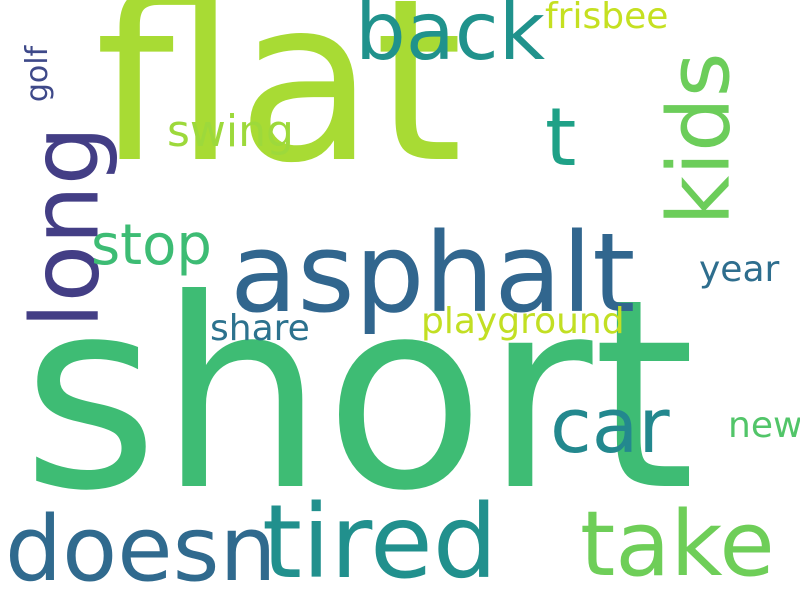 Image resolution: width=800 pixels, height=600 pixels. I want to click on word-back: back, so click(450, 39).